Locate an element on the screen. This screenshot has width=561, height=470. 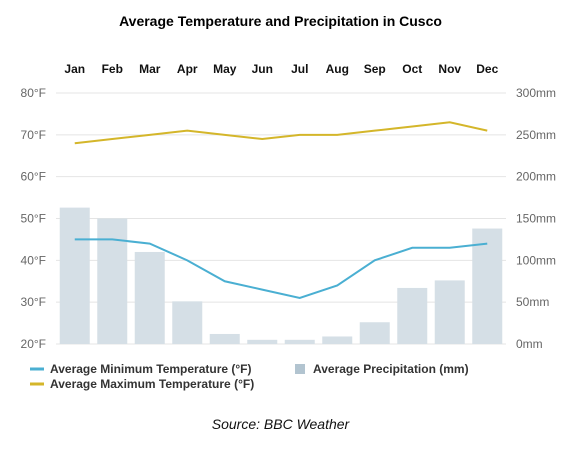
month-label: May is located at coordinates (225, 69).